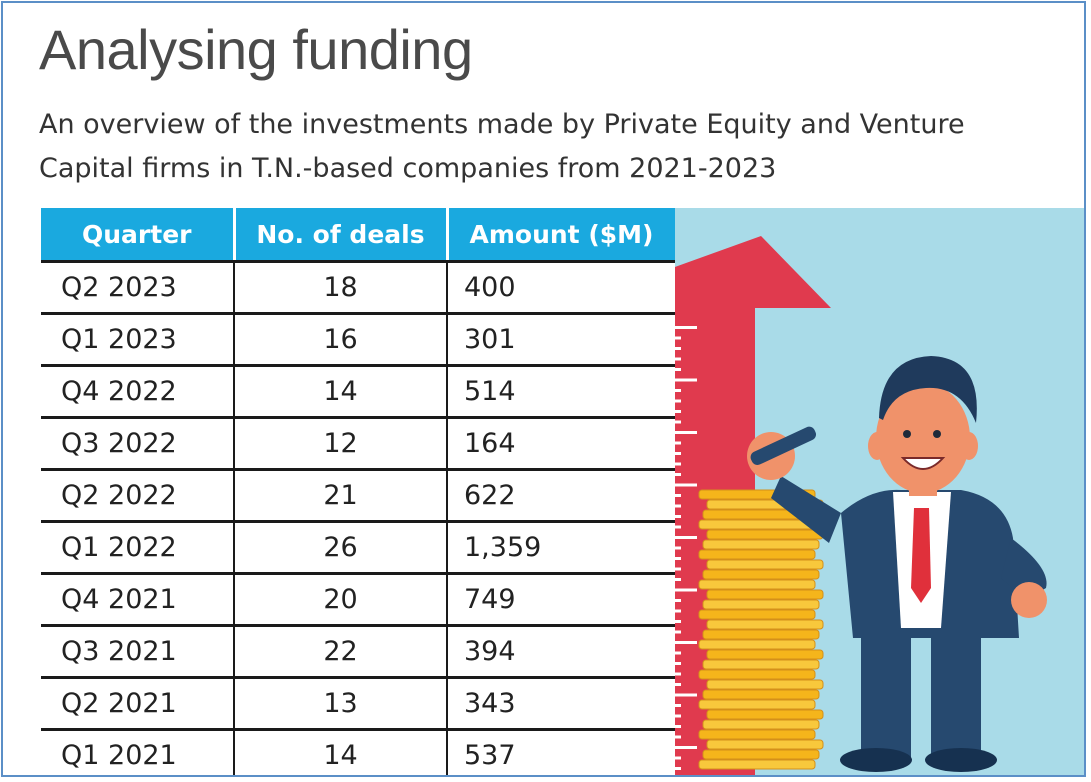  What do you see at coordinates (561, 548) in the screenshot?
I see `cell-amount: 1,359` at bounding box center [561, 548].